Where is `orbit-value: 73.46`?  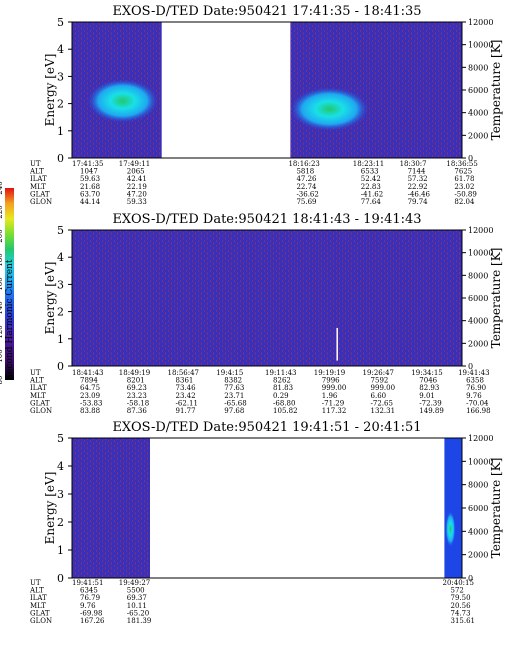 orbit-value: 73.46 is located at coordinates (186, 388).